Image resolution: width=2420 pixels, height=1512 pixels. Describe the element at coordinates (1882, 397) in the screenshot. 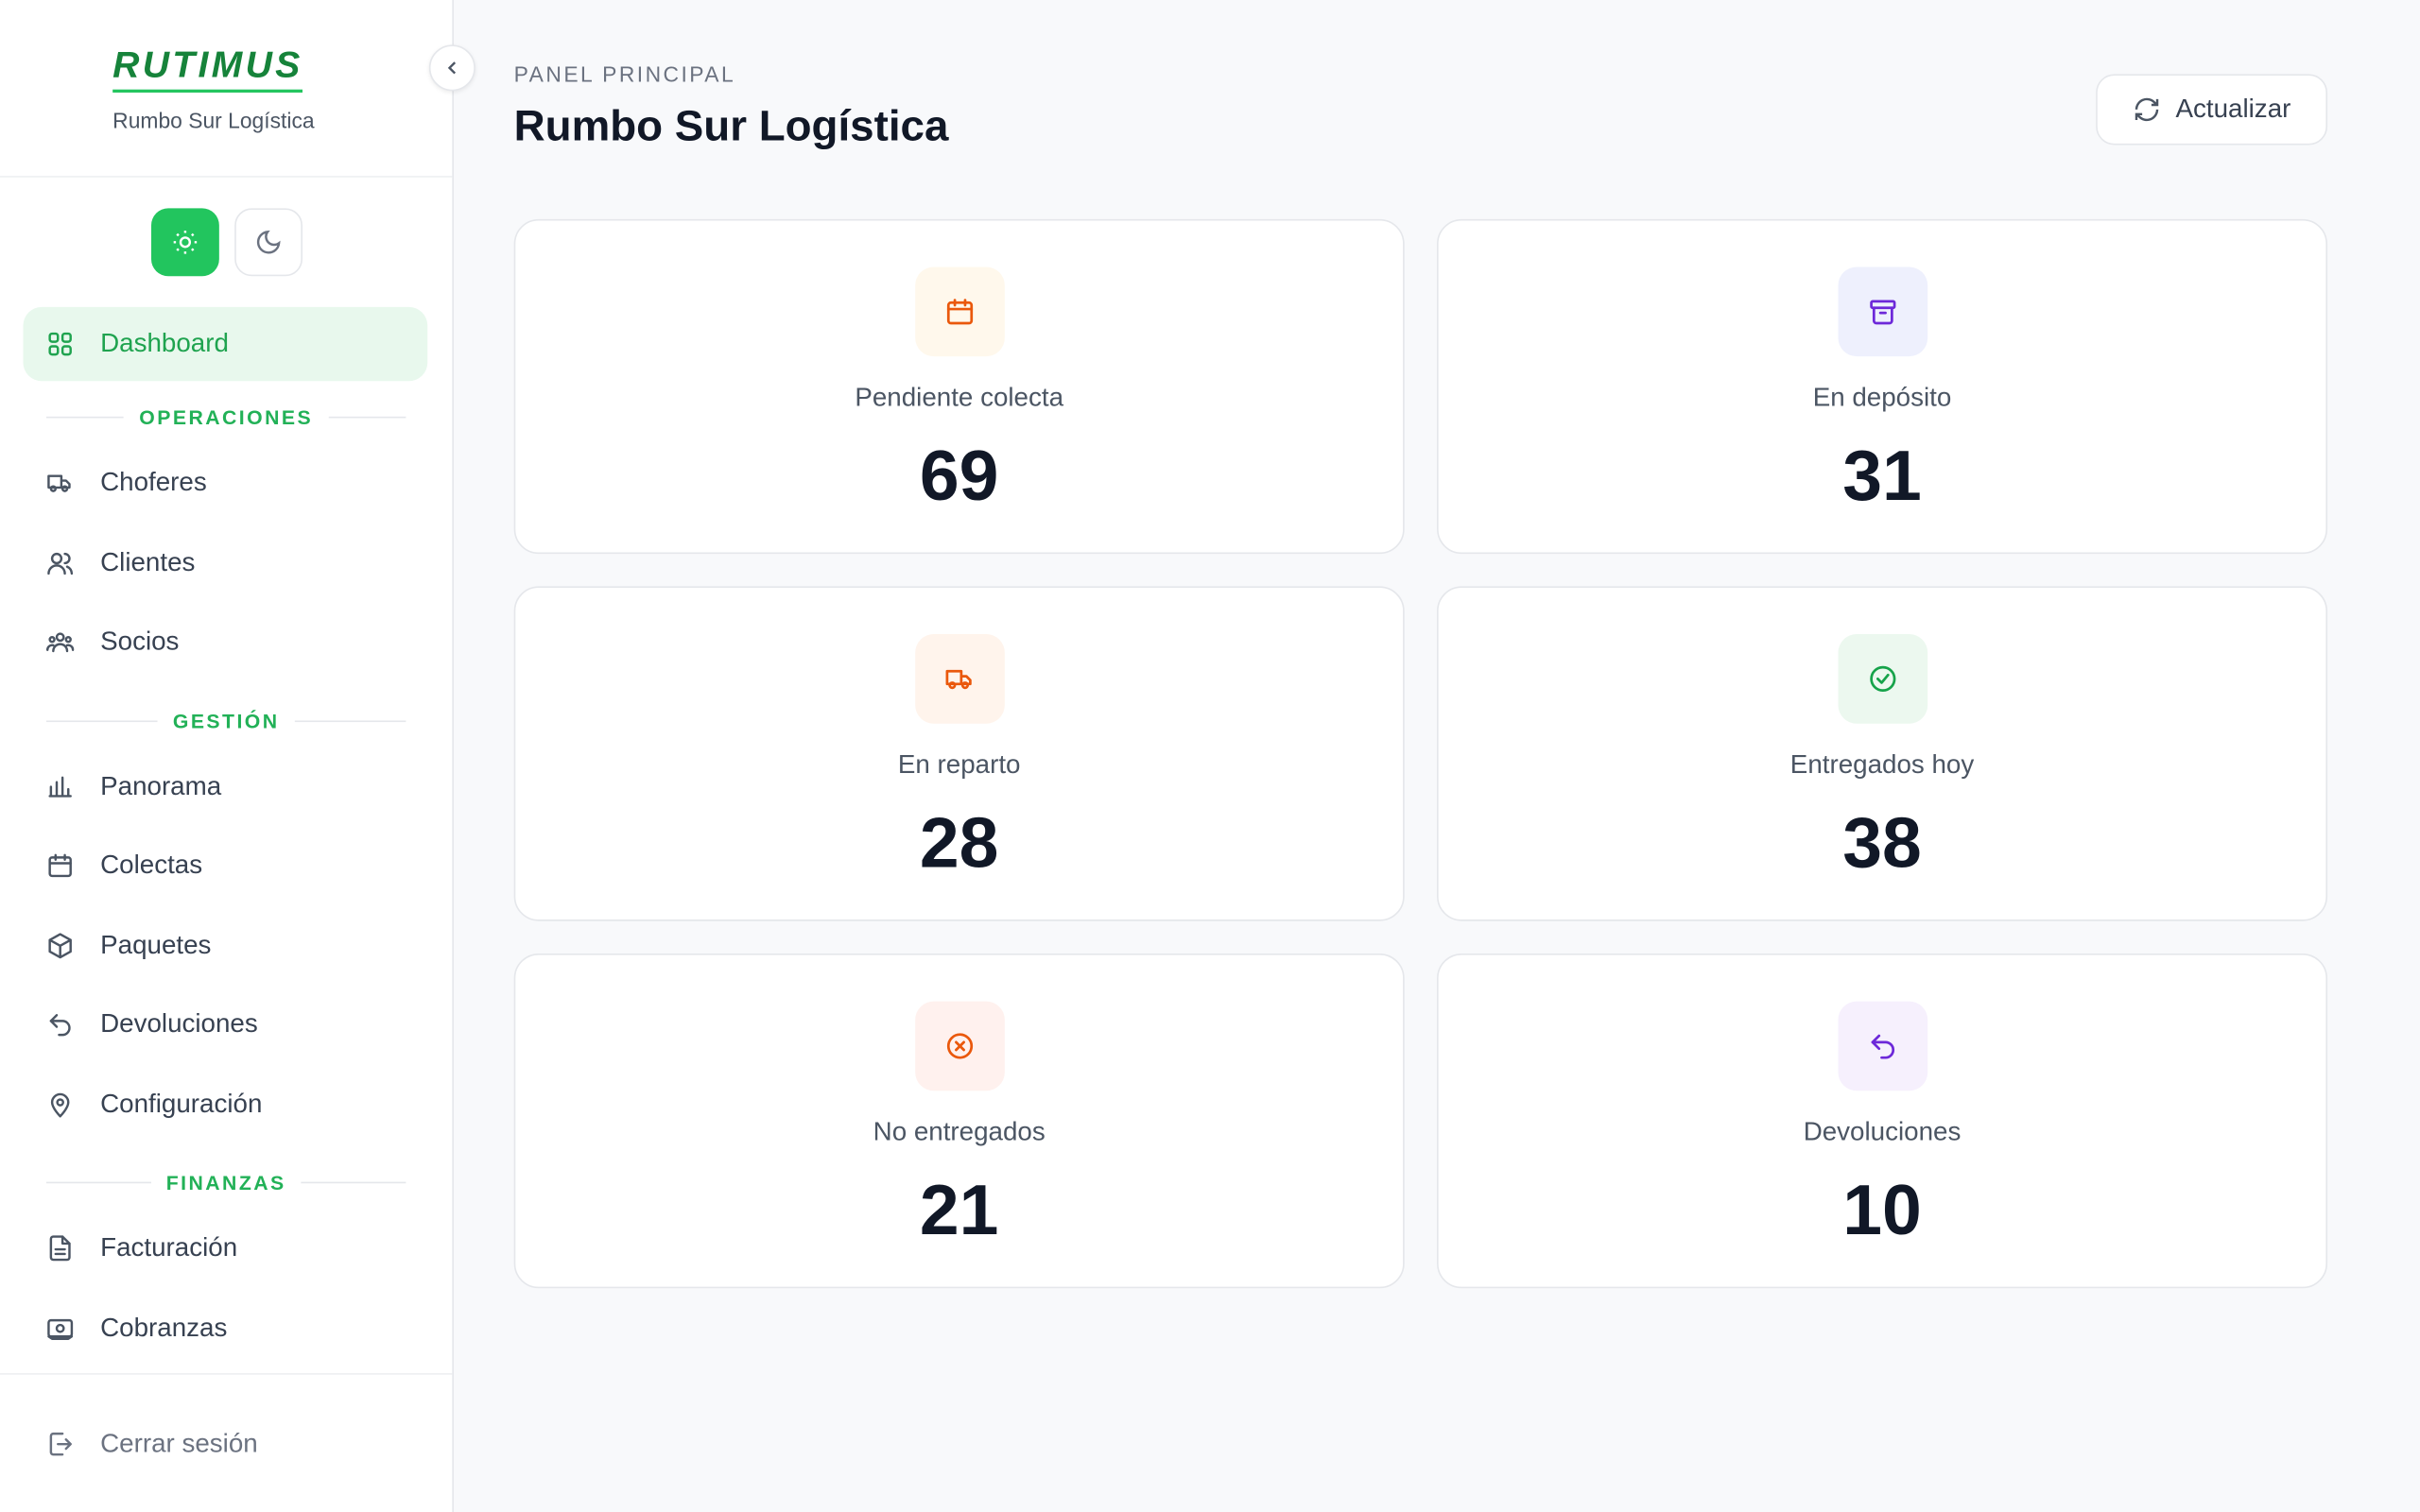

I see `card-label: En depósito` at that location.